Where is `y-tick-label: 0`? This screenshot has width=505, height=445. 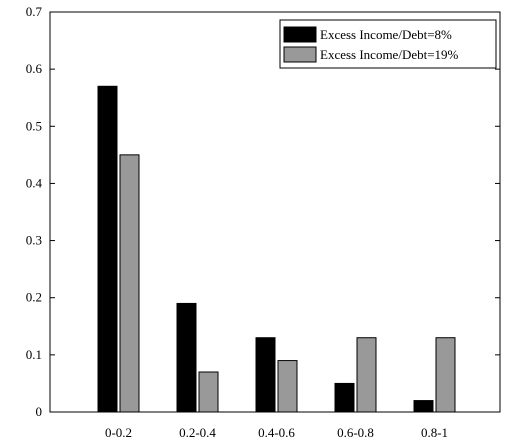
y-tick-label: 0 is located at coordinates (39, 411).